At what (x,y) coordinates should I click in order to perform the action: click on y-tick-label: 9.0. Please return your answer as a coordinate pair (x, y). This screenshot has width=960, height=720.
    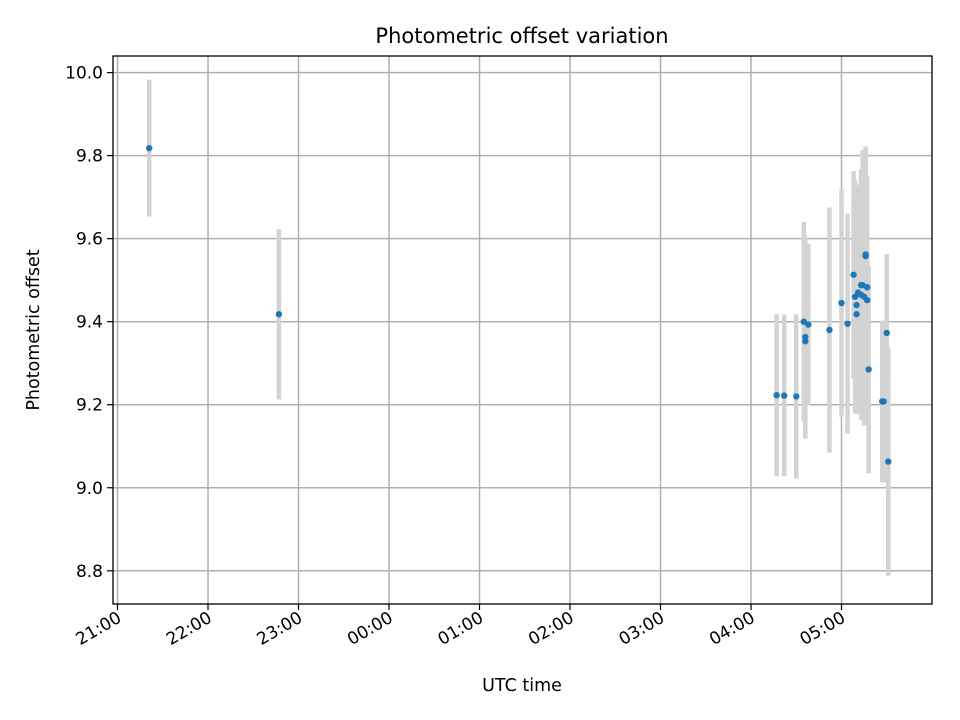
    Looking at the image, I should click on (89, 489).